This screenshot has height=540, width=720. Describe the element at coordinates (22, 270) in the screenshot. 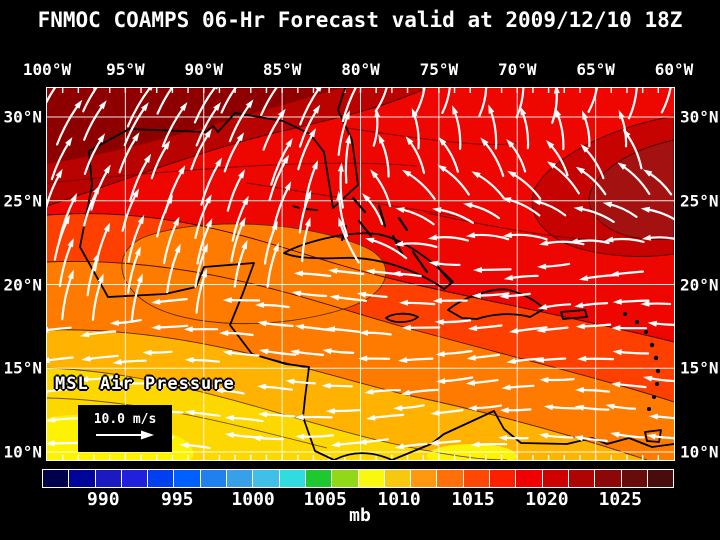

I see `latitude-axis-left: 30°N 25°N 20°N 15°N 10°N` at that location.